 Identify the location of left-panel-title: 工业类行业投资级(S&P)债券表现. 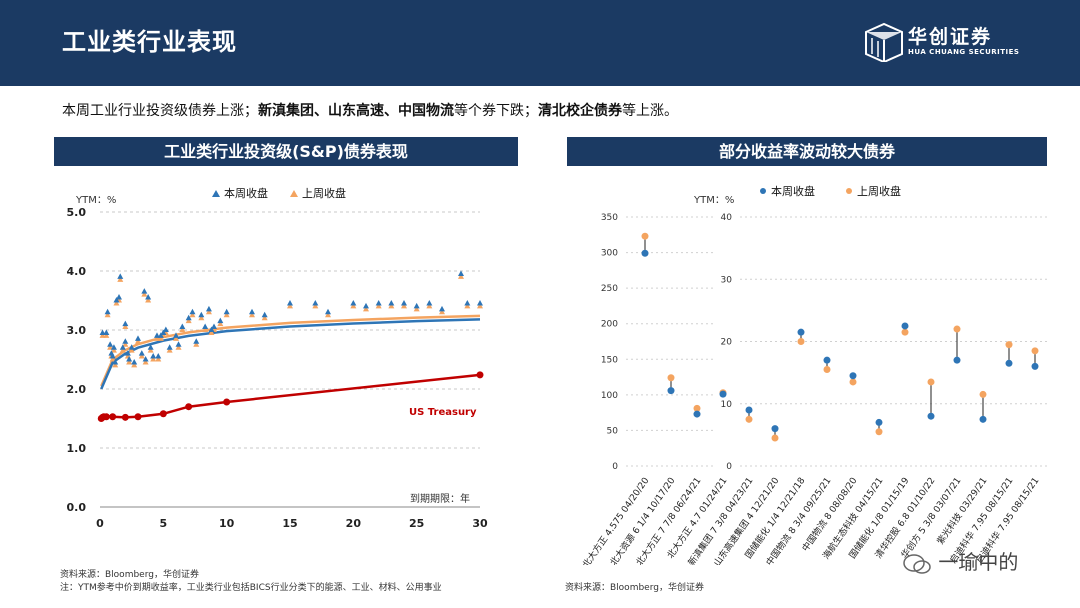
(286, 151).